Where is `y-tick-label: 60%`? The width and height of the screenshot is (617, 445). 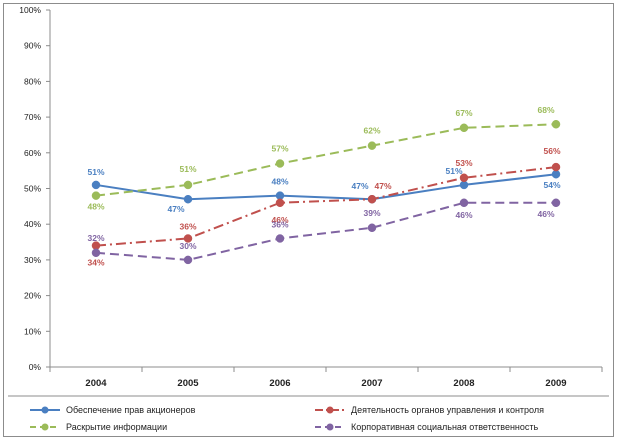 y-tick-label: 60% is located at coordinates (32, 153).